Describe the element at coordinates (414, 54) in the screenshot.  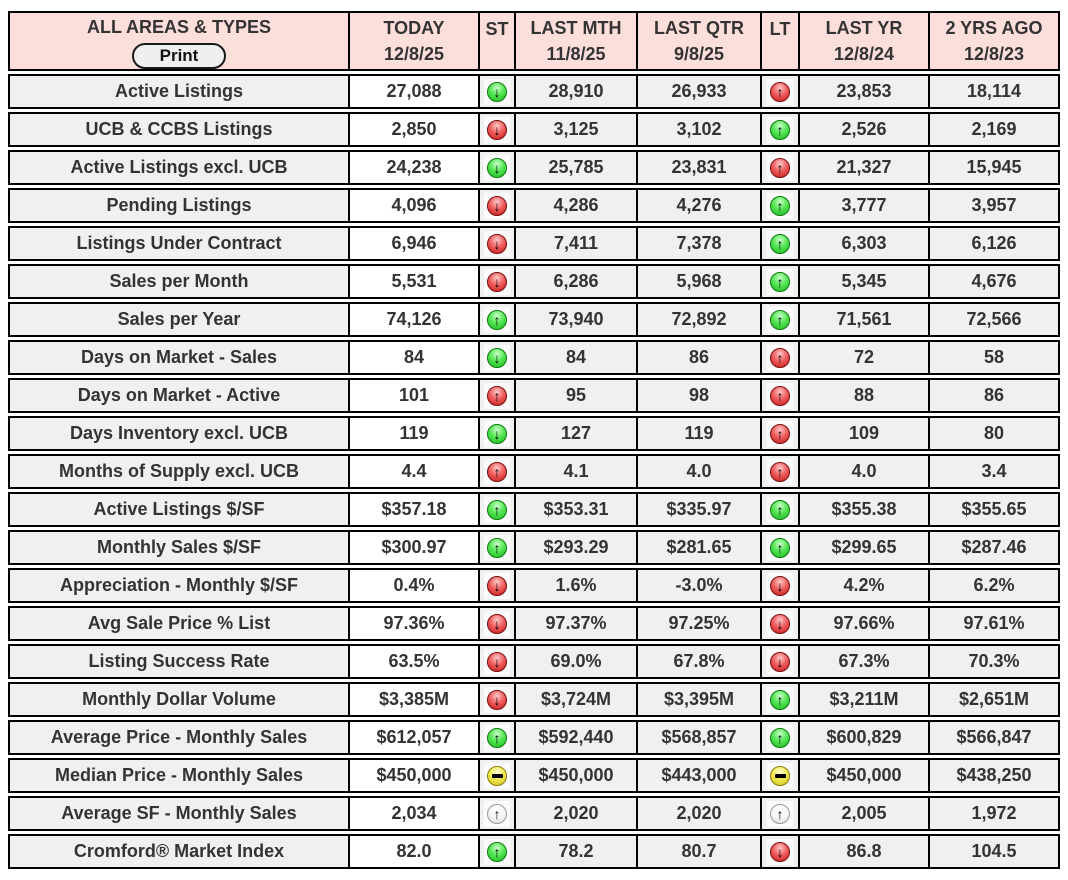
I see `header-today-date: 12/8/25` at that location.